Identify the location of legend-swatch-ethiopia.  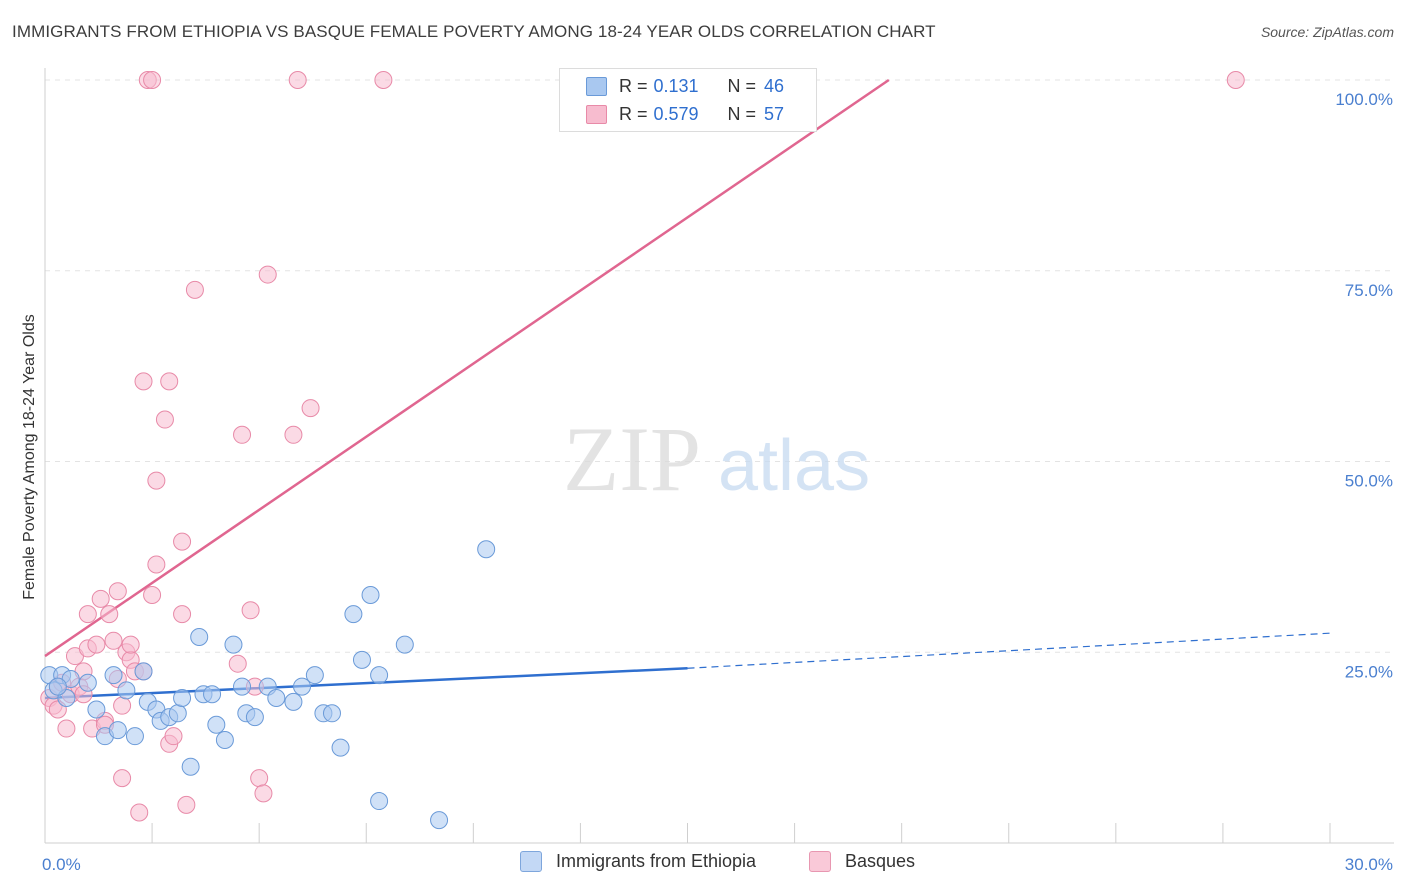
(596, 86).